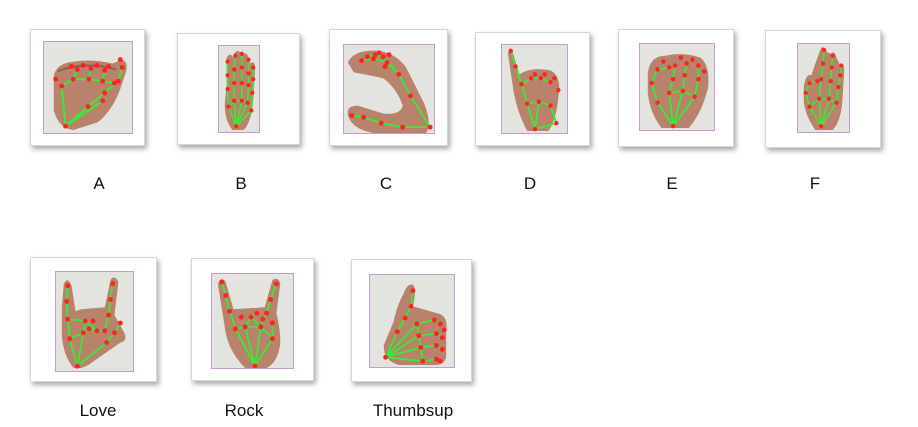  I want to click on gesture-card-d, so click(532, 89).